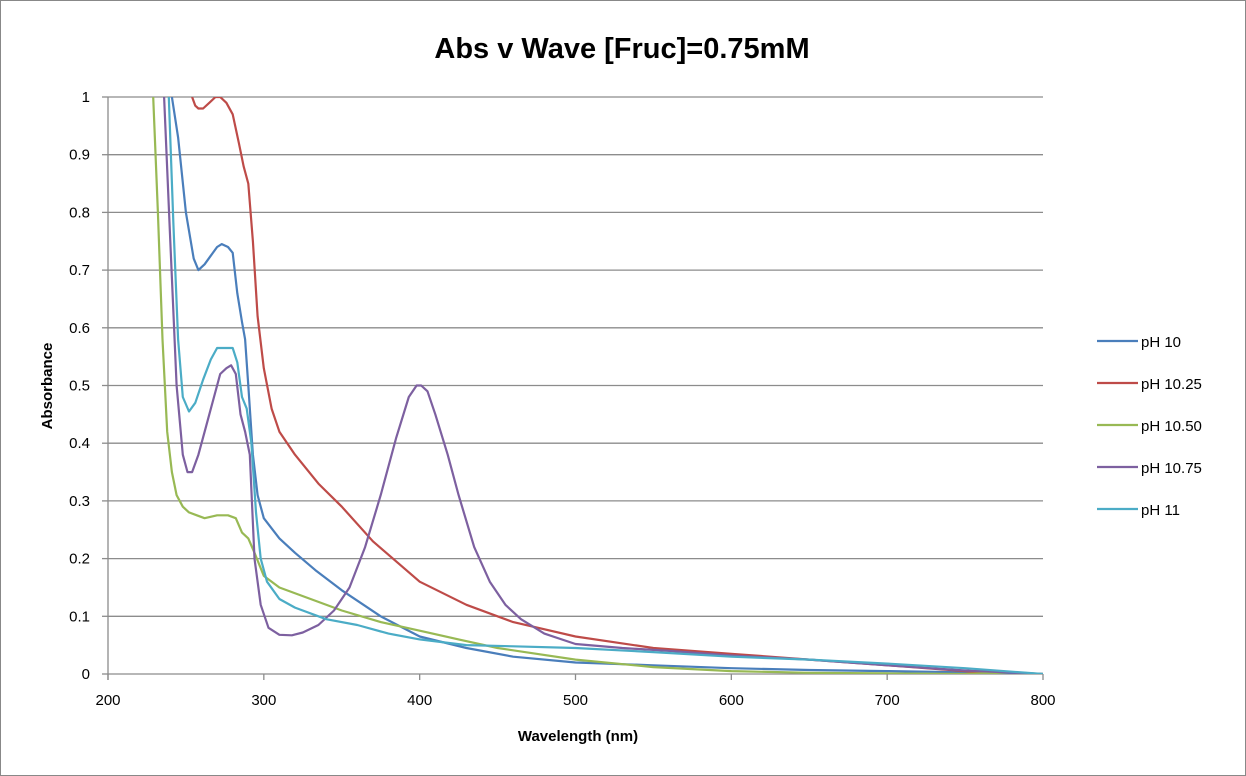  I want to click on y-tick-label: 0.9, so click(79, 155).